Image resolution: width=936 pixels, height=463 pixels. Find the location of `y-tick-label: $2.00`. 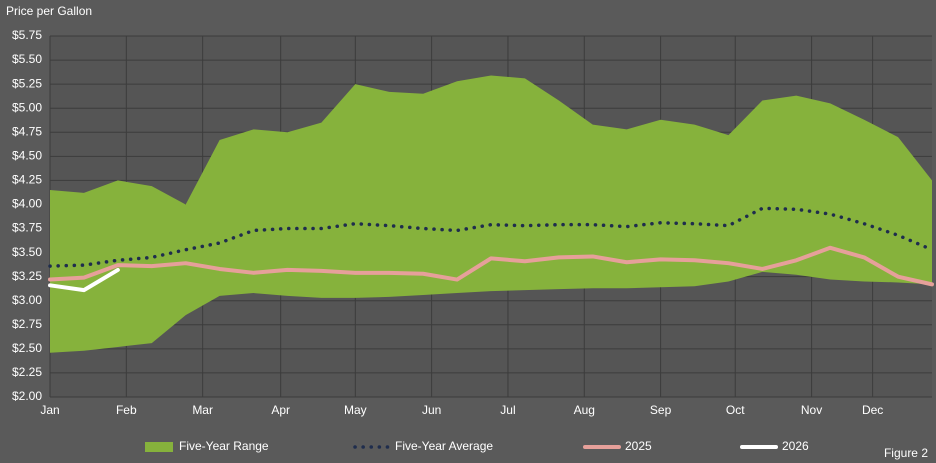

y-tick-label: $2.00 is located at coordinates (27, 396).